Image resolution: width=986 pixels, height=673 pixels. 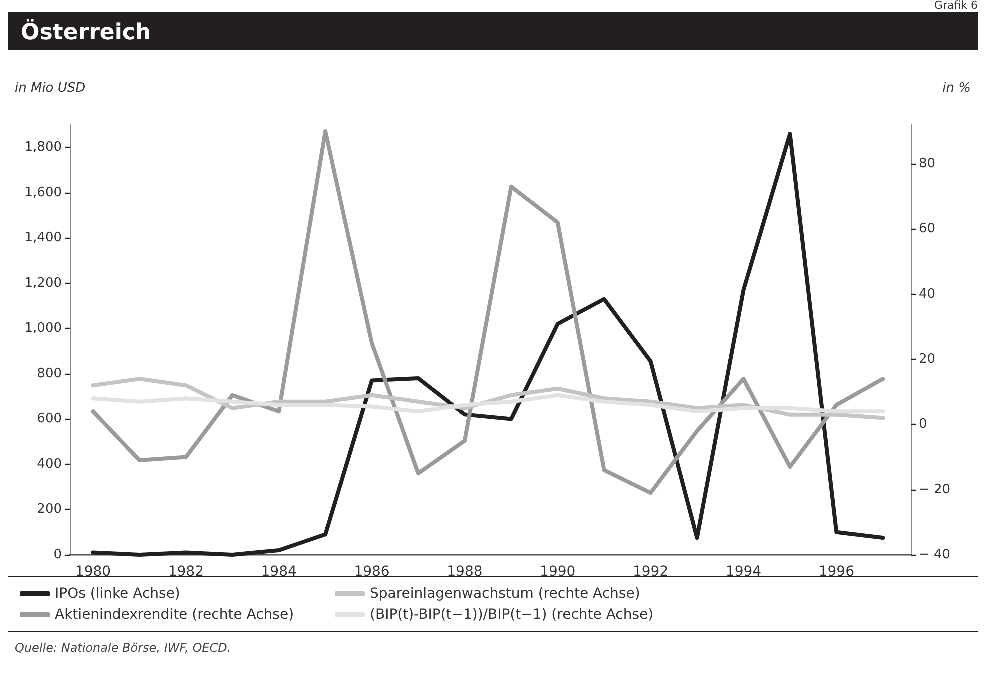 I want to click on source-note: Quelle: Nationale Börse, IWF, OECD., so click(x=123, y=648).